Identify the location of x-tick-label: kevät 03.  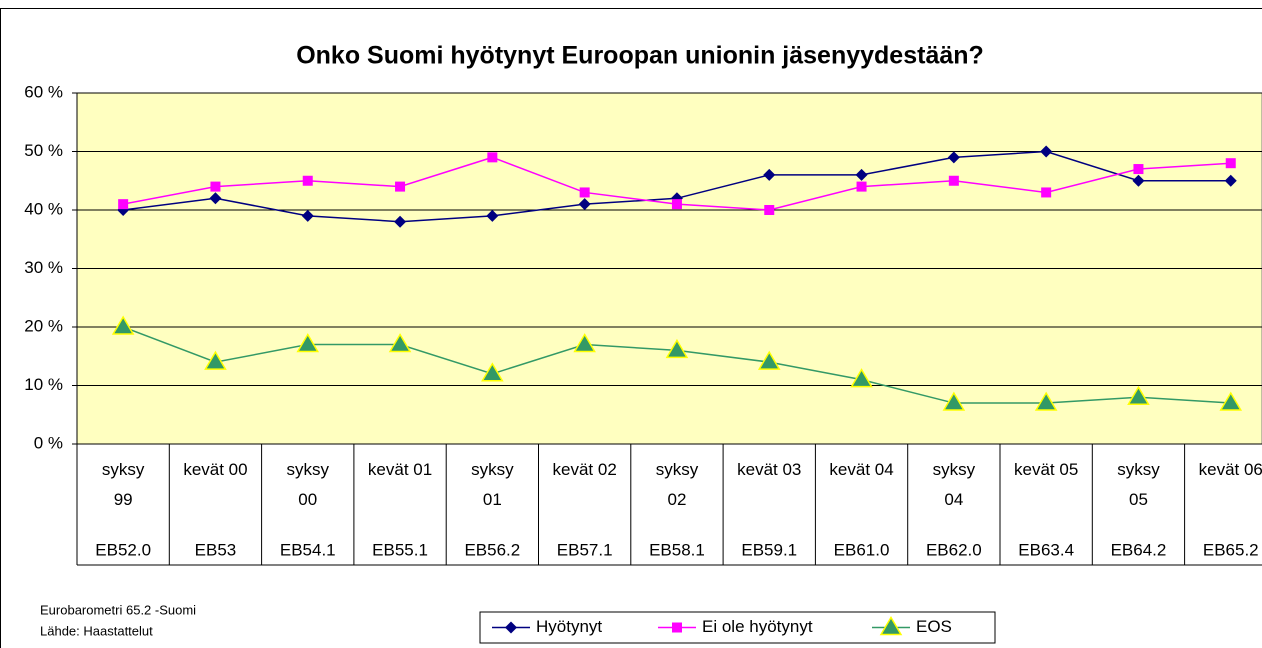
(769, 469).